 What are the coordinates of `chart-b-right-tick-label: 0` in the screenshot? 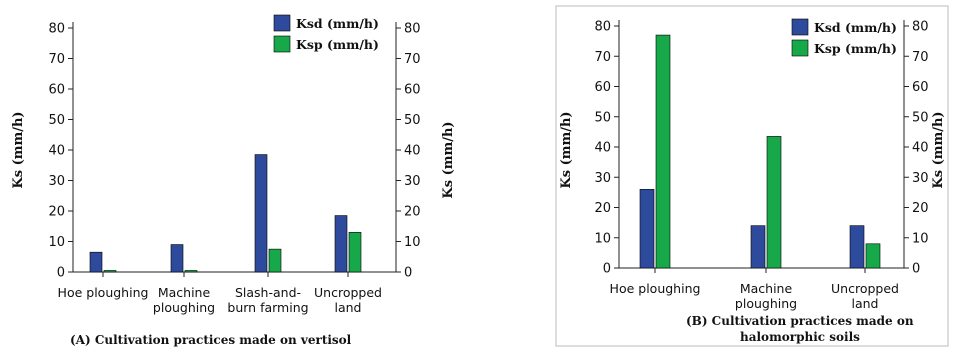 It's located at (916, 269).